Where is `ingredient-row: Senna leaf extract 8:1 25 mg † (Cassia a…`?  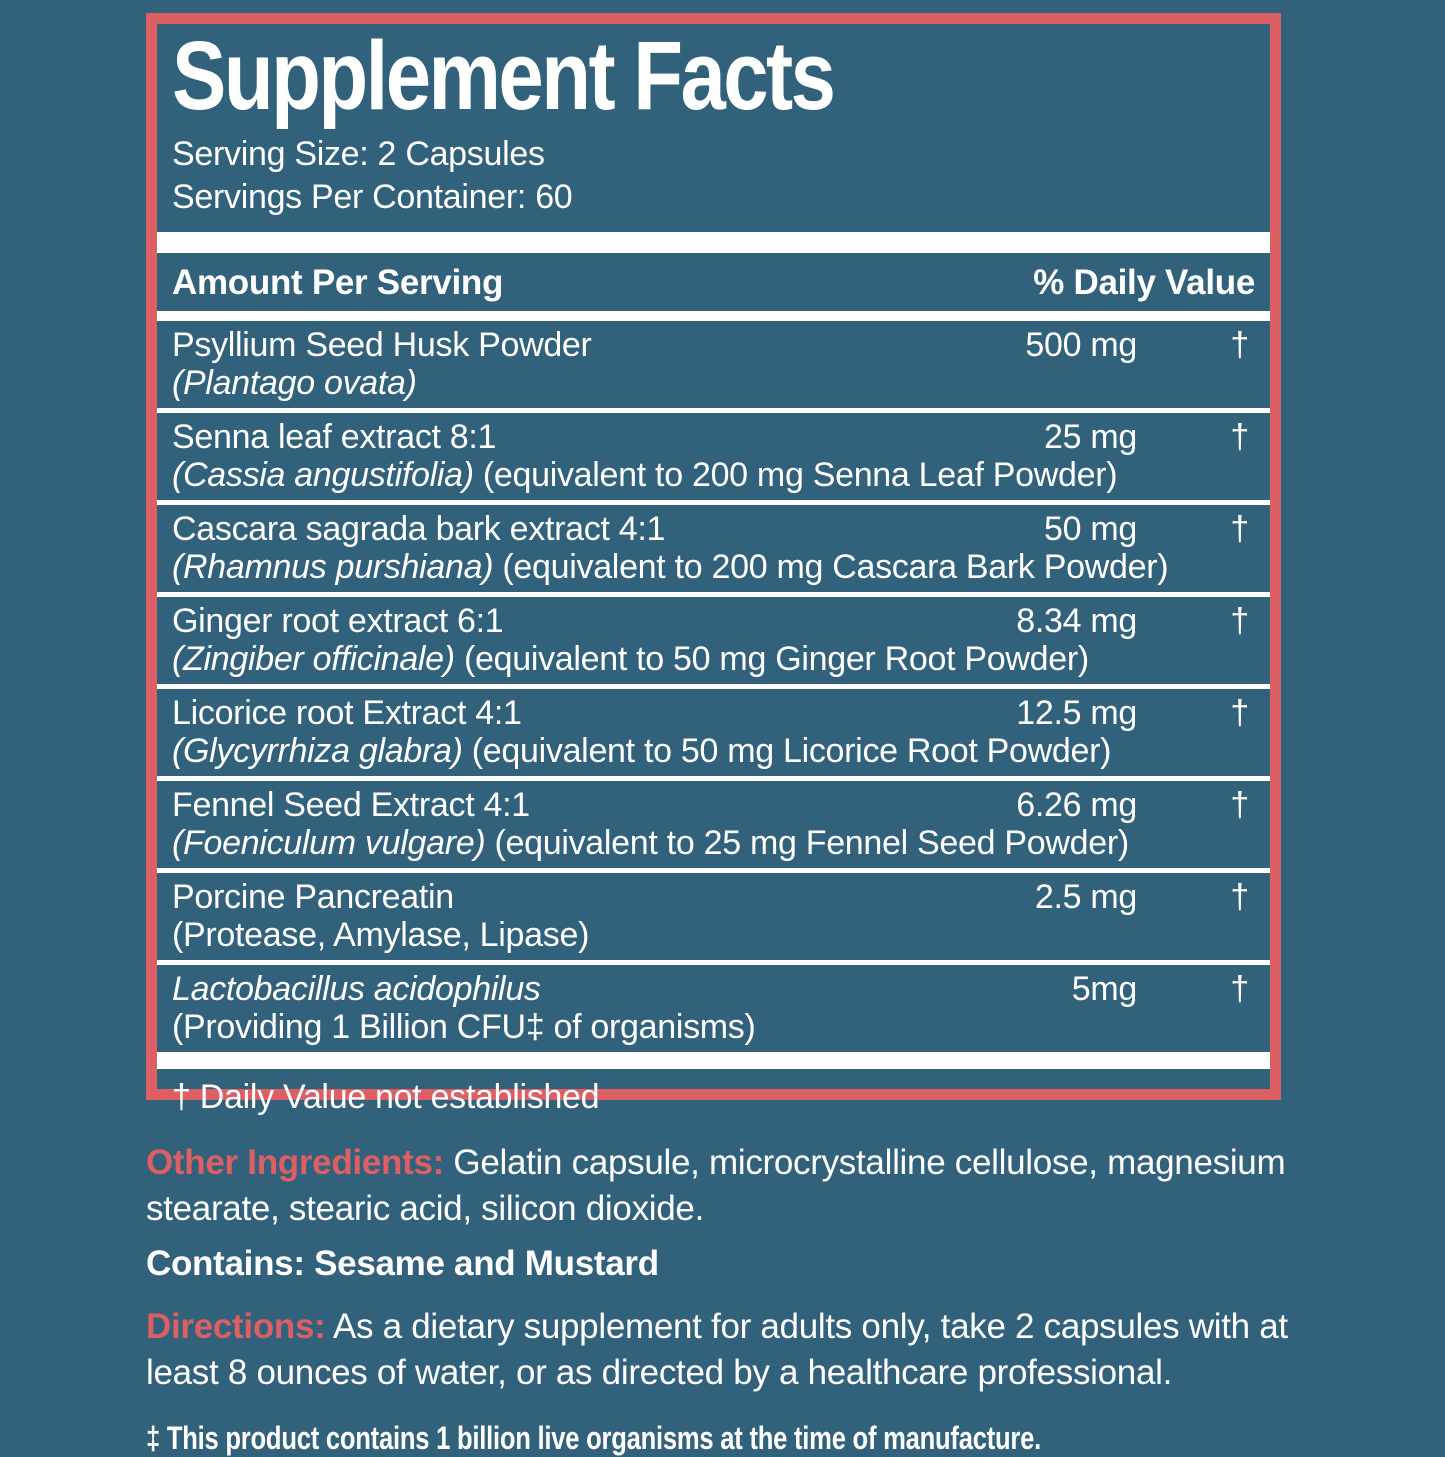 ingredient-row: Senna leaf extract 8:1 25 mg † (Cassia a… is located at coordinates (713, 456).